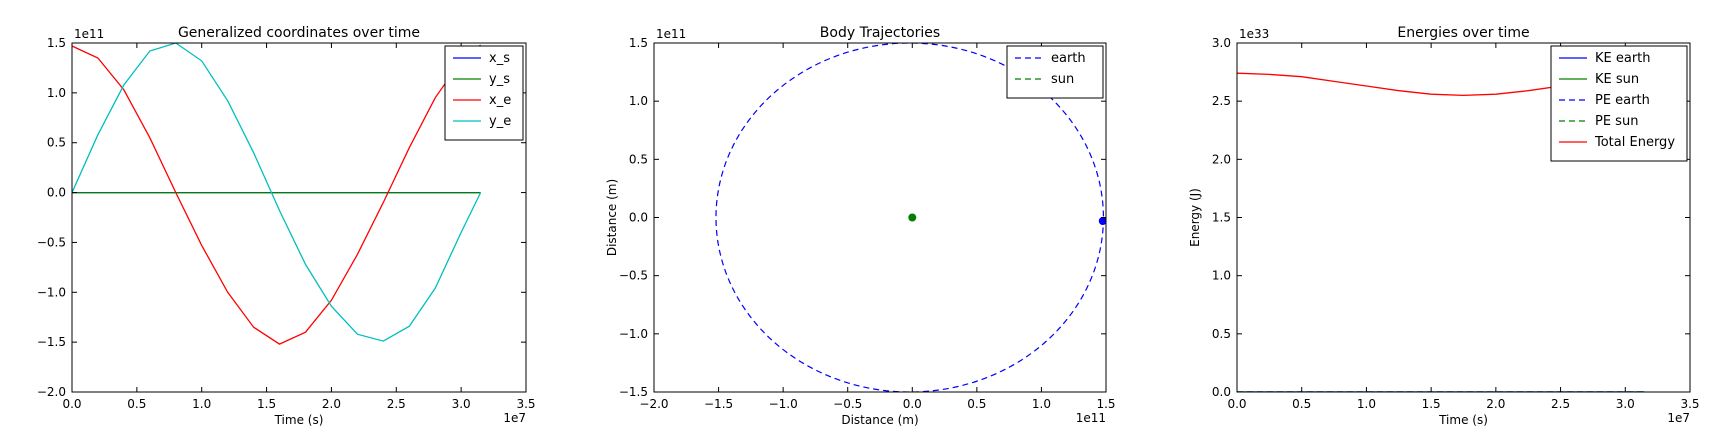  What do you see at coordinates (612, 217) in the screenshot?
I see `y-axis-label: Distance (m)` at bounding box center [612, 217].